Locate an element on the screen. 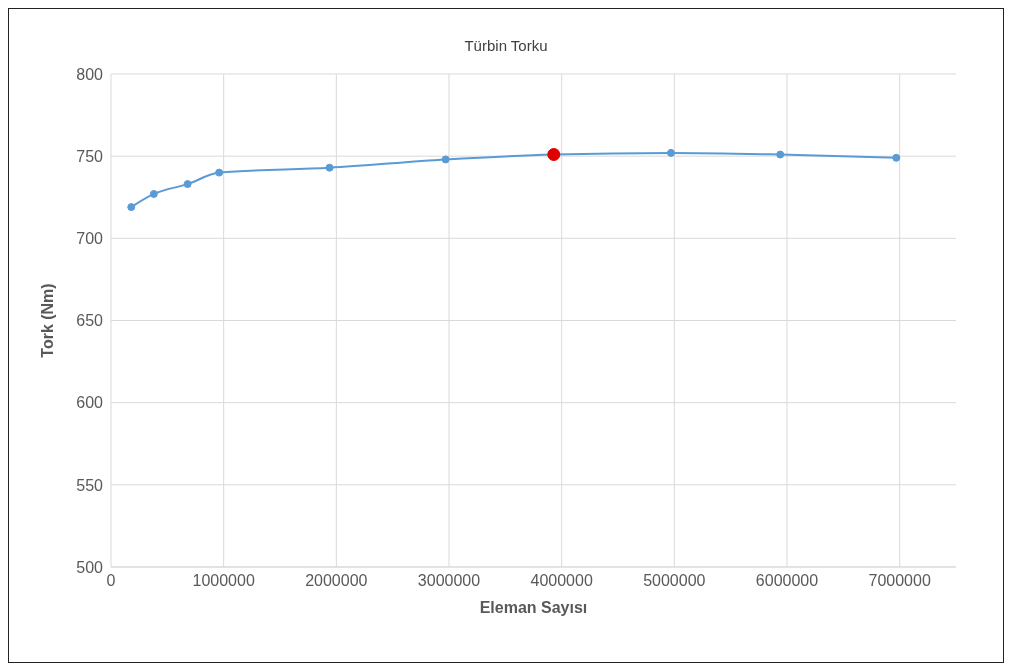 The width and height of the screenshot is (1012, 671). x-tick-label: 7000000 is located at coordinates (899, 581).